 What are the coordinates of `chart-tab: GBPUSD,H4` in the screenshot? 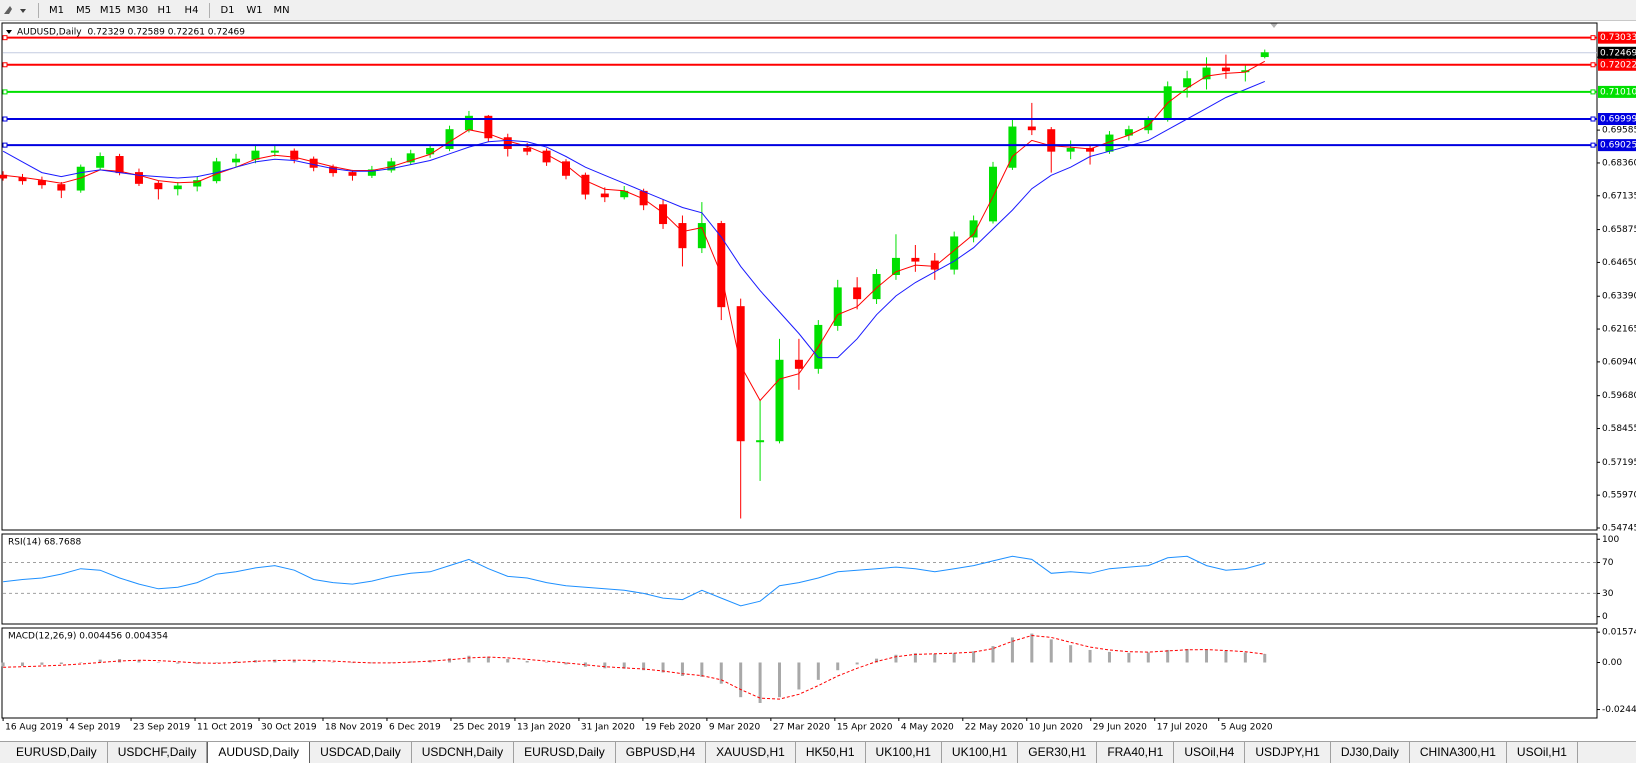 It's located at (661, 752).